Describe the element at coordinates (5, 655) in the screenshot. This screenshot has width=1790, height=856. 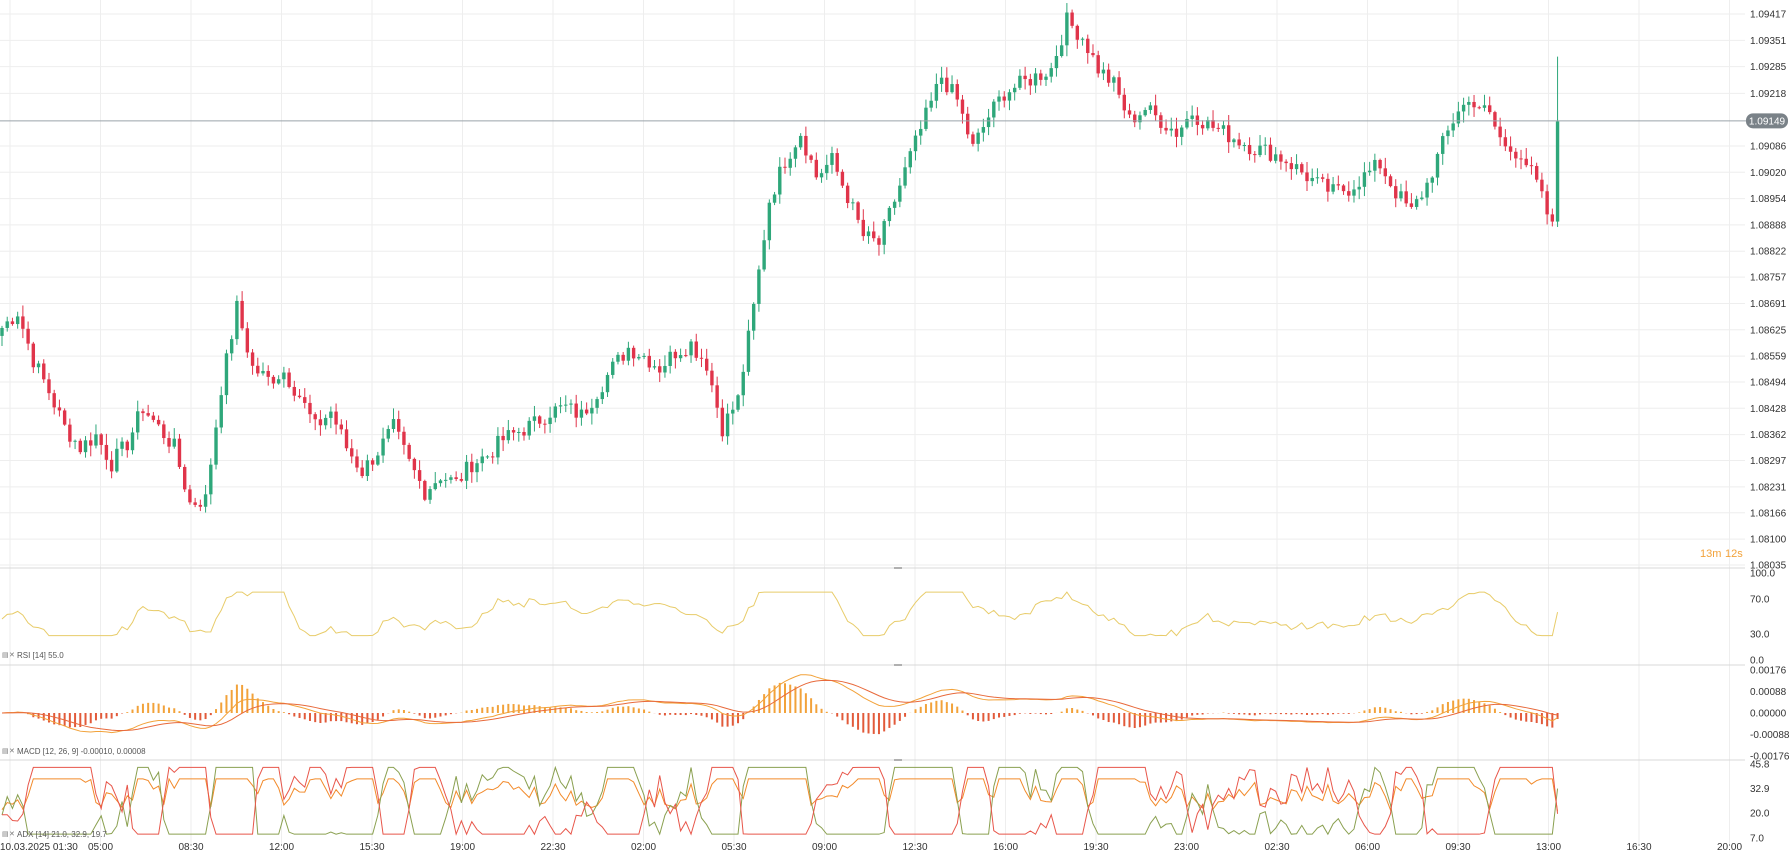
I see `rsi-settings-icon: ▤` at that location.